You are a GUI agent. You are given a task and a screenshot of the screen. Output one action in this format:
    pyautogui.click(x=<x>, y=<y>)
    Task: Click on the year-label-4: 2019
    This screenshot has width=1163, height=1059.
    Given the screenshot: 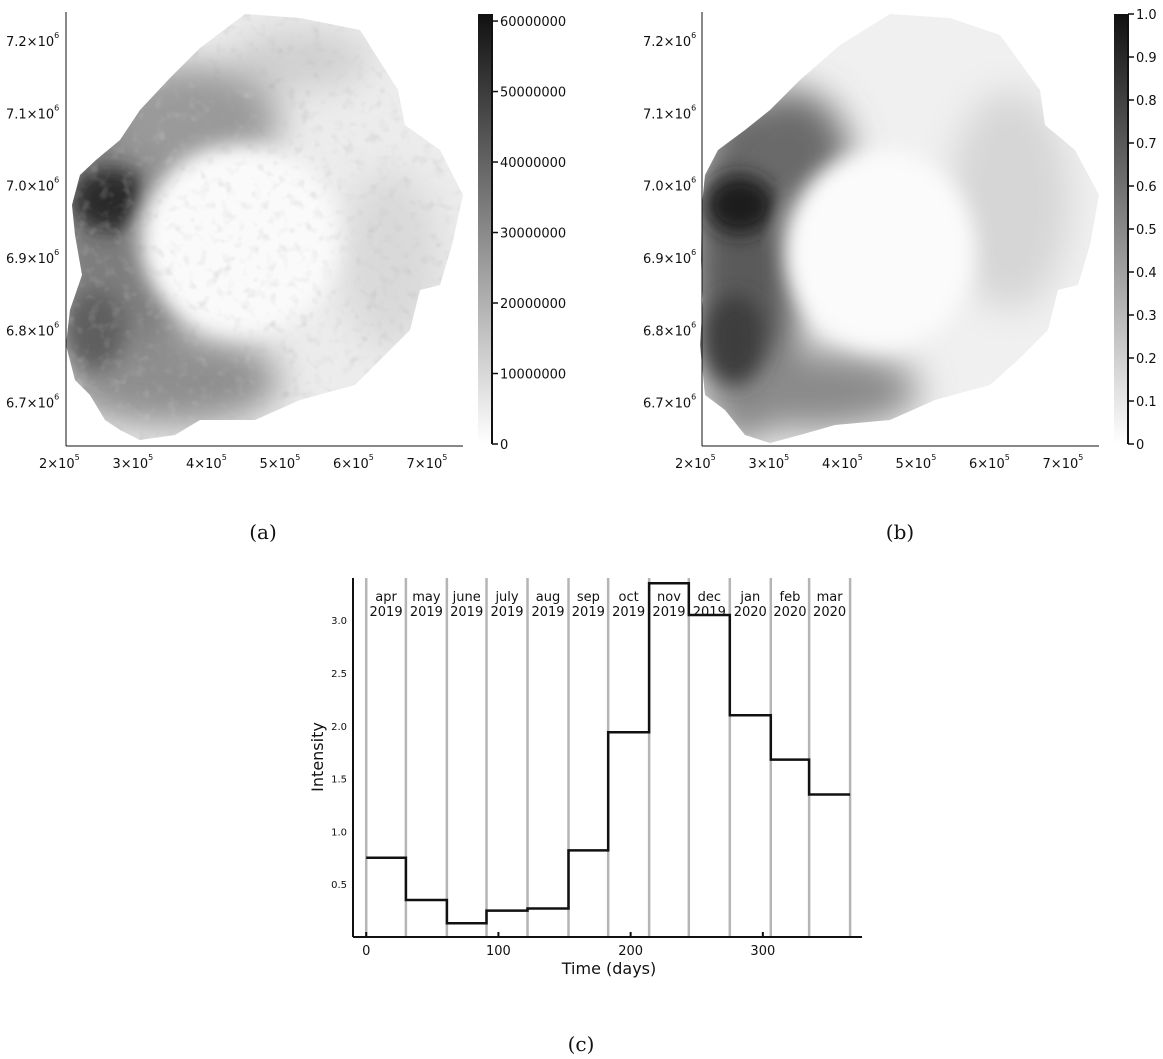 What is the action you would take?
    pyautogui.click(x=547, y=612)
    